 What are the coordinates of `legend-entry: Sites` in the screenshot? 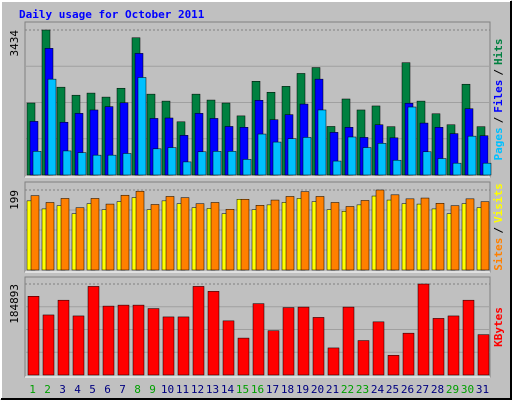 It's located at (498, 254).